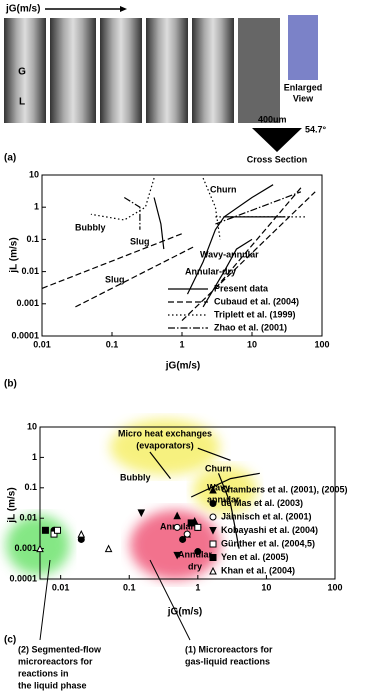 The image size is (391, 696). What do you see at coordinates (60, 649) in the screenshot?
I see `annotation: (2) Segmented-flow` at bounding box center [60, 649].